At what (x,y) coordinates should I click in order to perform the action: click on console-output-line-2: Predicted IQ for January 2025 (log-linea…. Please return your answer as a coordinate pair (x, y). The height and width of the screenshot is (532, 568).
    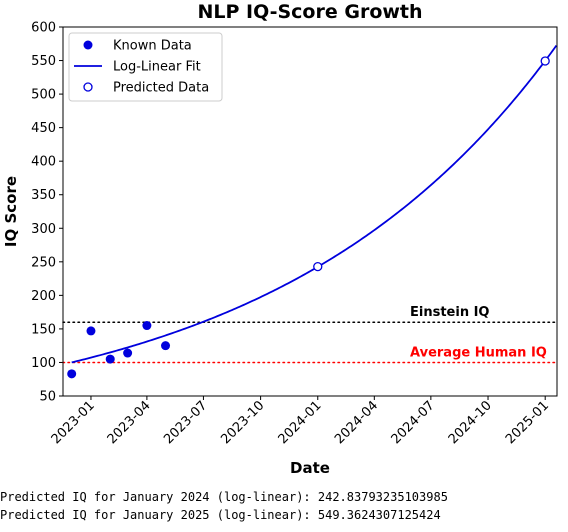
    Looking at the image, I should click on (220, 515).